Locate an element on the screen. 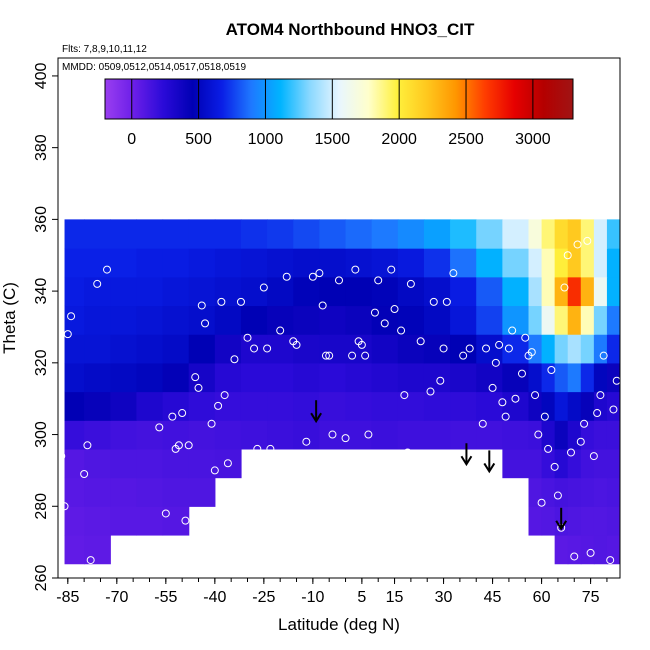 The width and height of the screenshot is (650, 650). y-axis-label: Theta (C) is located at coordinates (9, 318).